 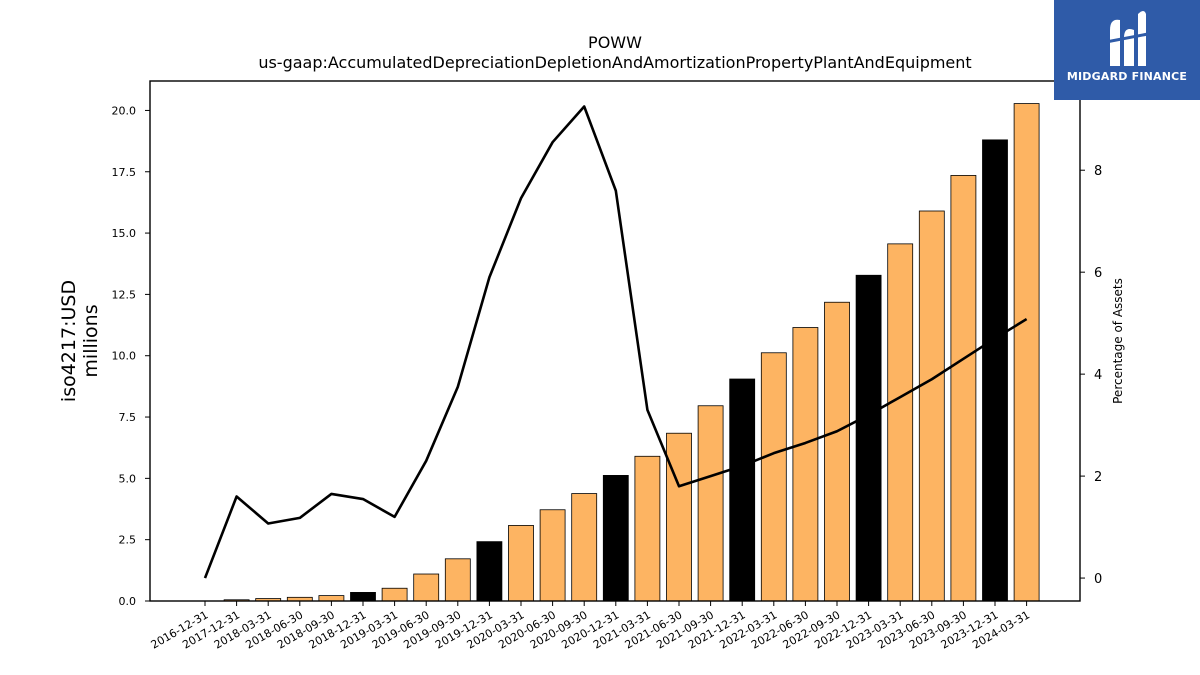 What do you see at coordinates (1098, 171) in the screenshot?
I see `y2-tick-label: 8` at bounding box center [1098, 171].